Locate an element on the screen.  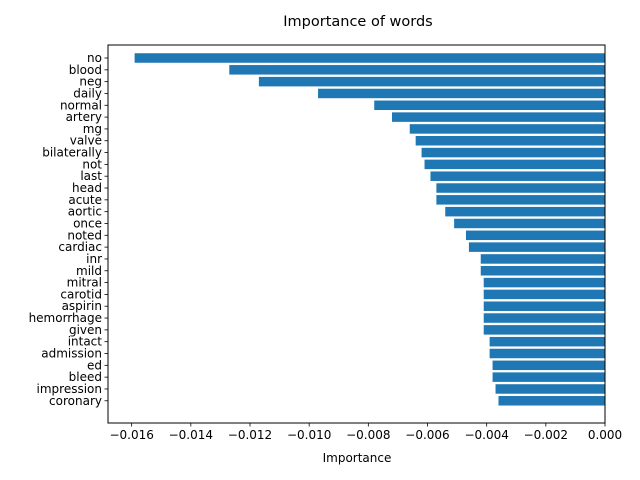
x-axis-label: Importance is located at coordinates (357, 458).